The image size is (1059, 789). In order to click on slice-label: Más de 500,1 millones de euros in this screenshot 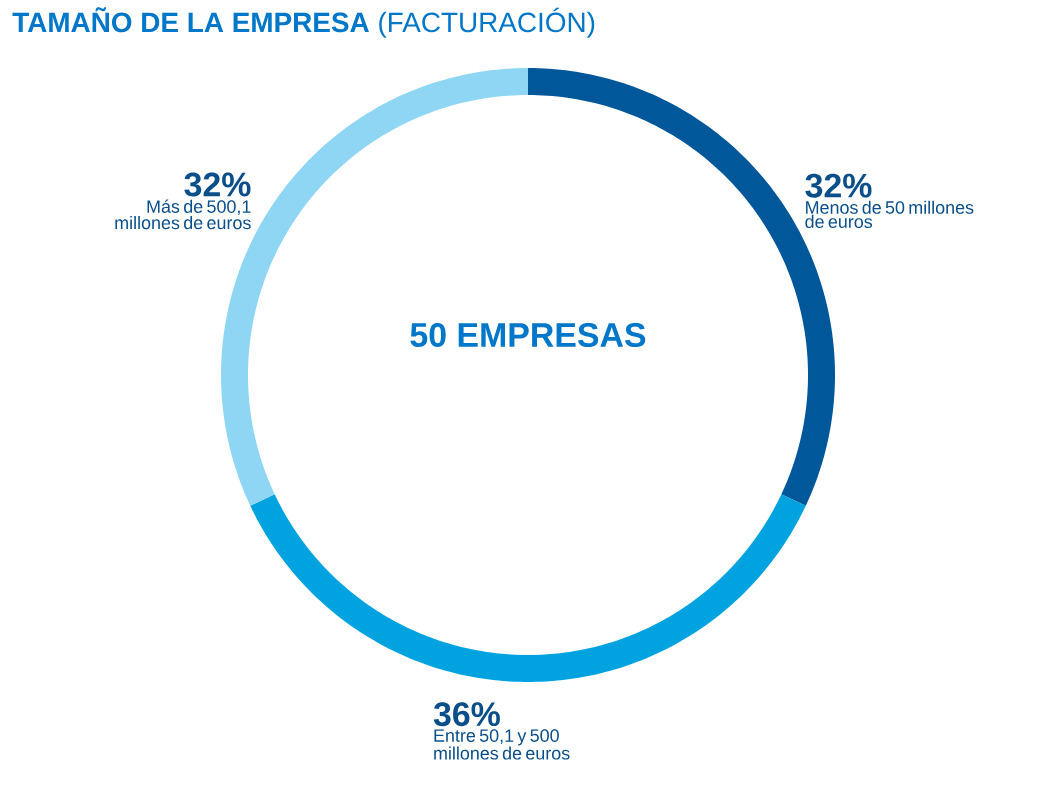, I will do `click(183, 214)`.